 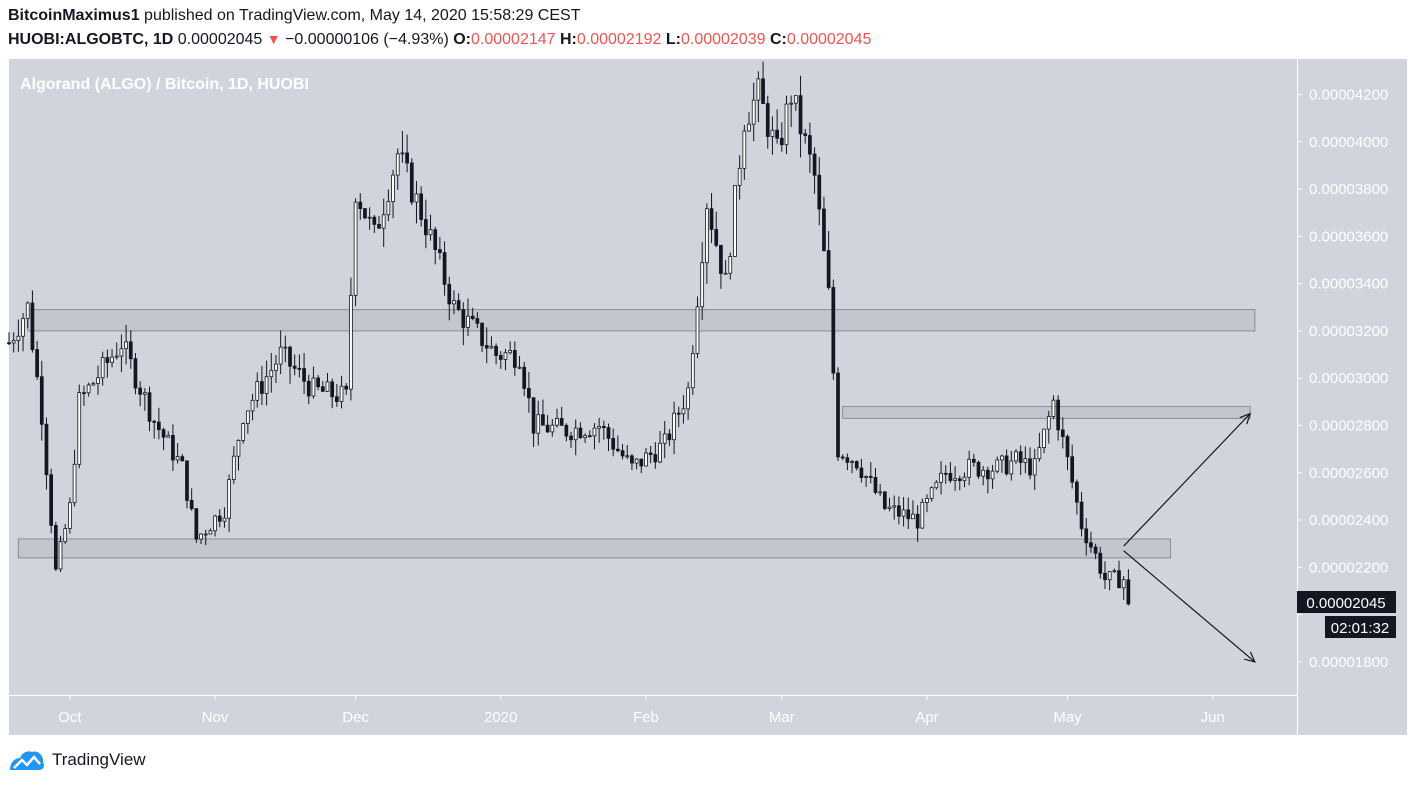 I want to click on price-tick-label: 0.00003800, so click(x=1348, y=189).